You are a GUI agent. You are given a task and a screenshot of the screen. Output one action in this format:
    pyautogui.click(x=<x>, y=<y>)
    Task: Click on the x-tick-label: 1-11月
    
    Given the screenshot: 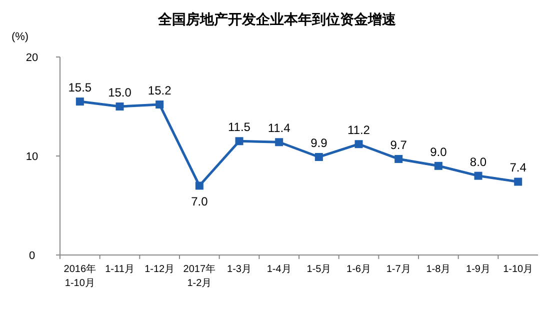 What is the action you would take?
    pyautogui.click(x=119, y=269)
    